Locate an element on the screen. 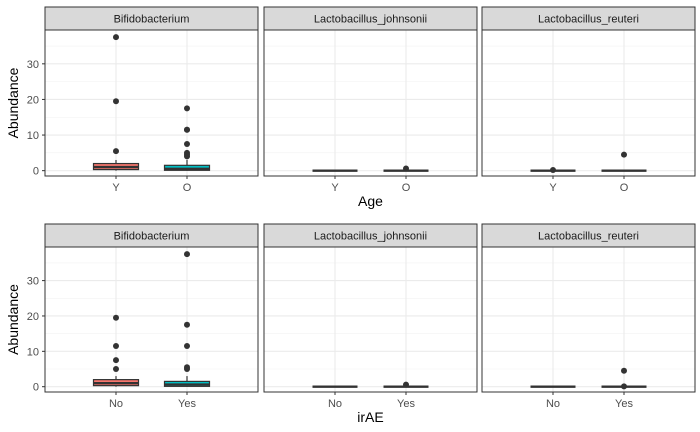  facet-panel: Lactobacillus_johnsonii Y O is located at coordinates (370, 100).